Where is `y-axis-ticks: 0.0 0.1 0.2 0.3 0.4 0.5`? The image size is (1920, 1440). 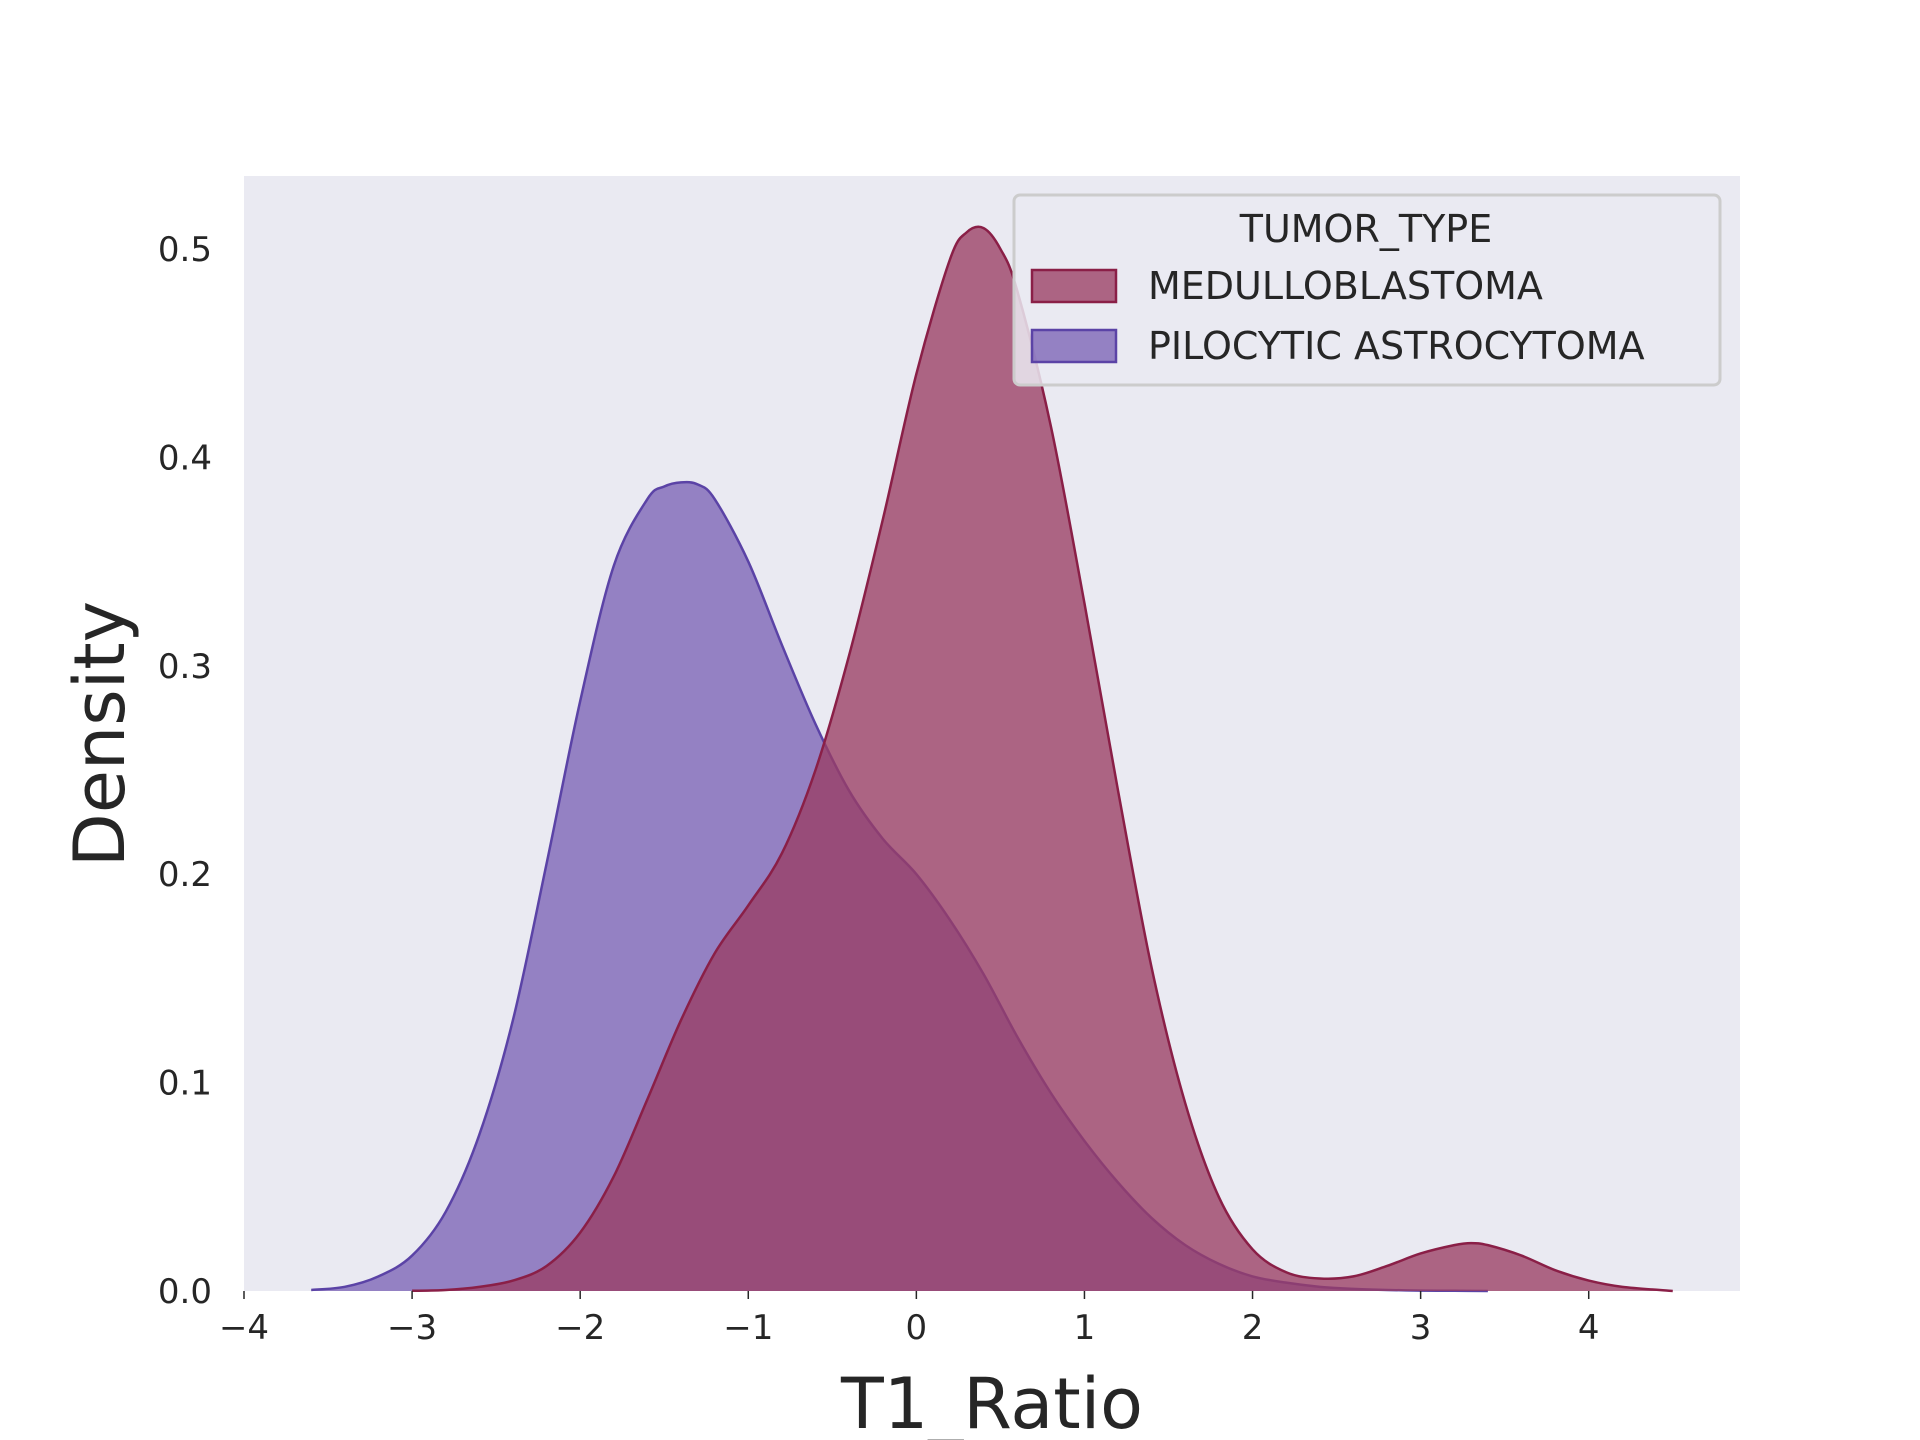 y-axis-ticks: 0.0 0.1 0.2 0.3 0.4 0.5 is located at coordinates (185, 771).